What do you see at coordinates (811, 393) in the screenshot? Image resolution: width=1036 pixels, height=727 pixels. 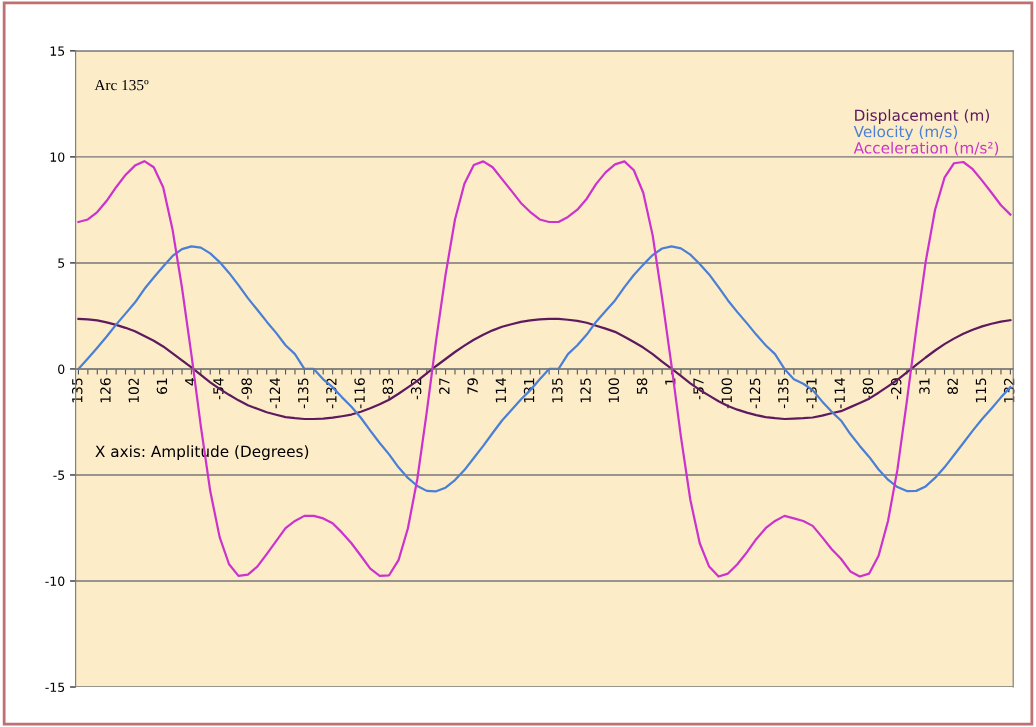 I see `x-tick-label: -131` at bounding box center [811, 393].